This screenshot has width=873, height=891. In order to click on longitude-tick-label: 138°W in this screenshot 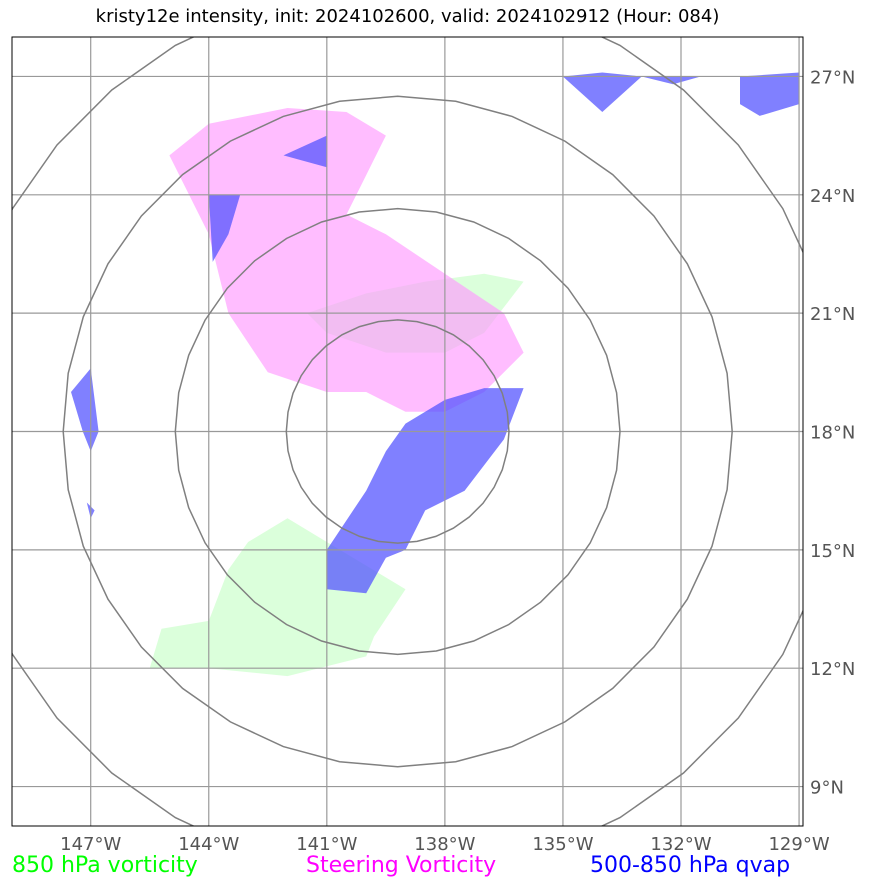, I will do `click(444, 844)`.